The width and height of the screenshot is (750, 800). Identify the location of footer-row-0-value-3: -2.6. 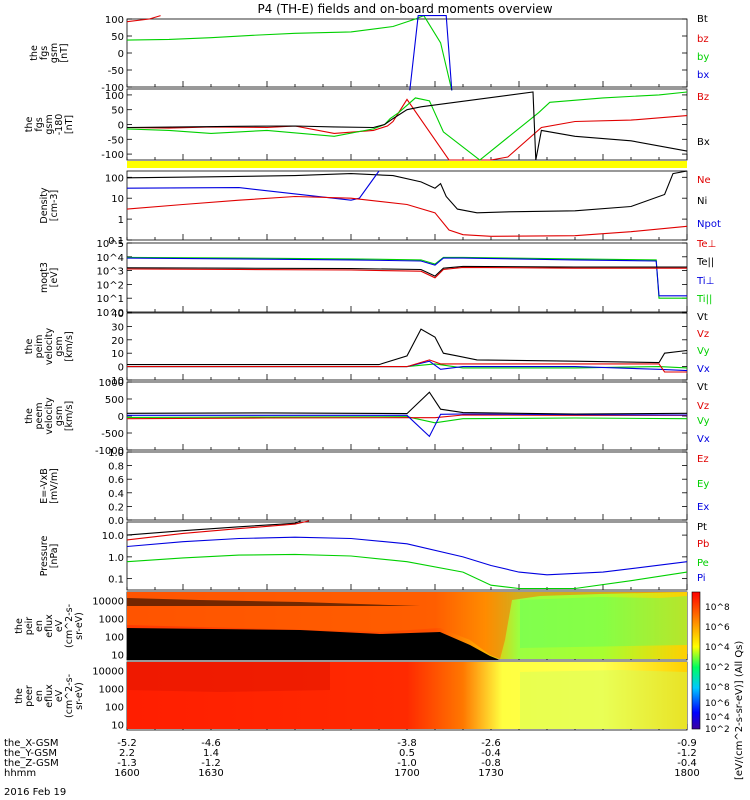
(491, 743).